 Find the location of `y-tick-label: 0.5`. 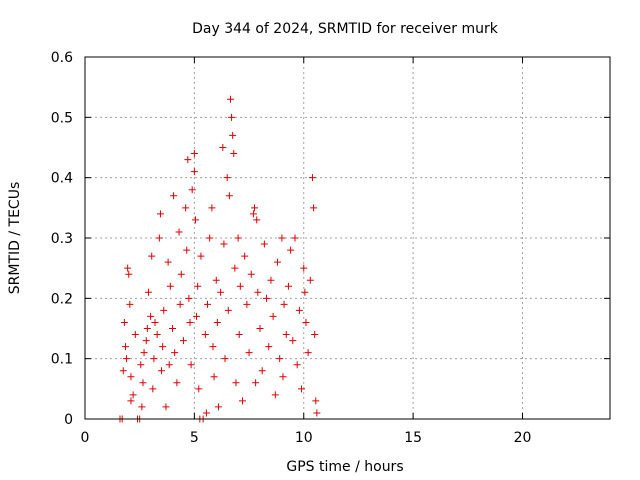

y-tick-label: 0.5 is located at coordinates (62, 118).